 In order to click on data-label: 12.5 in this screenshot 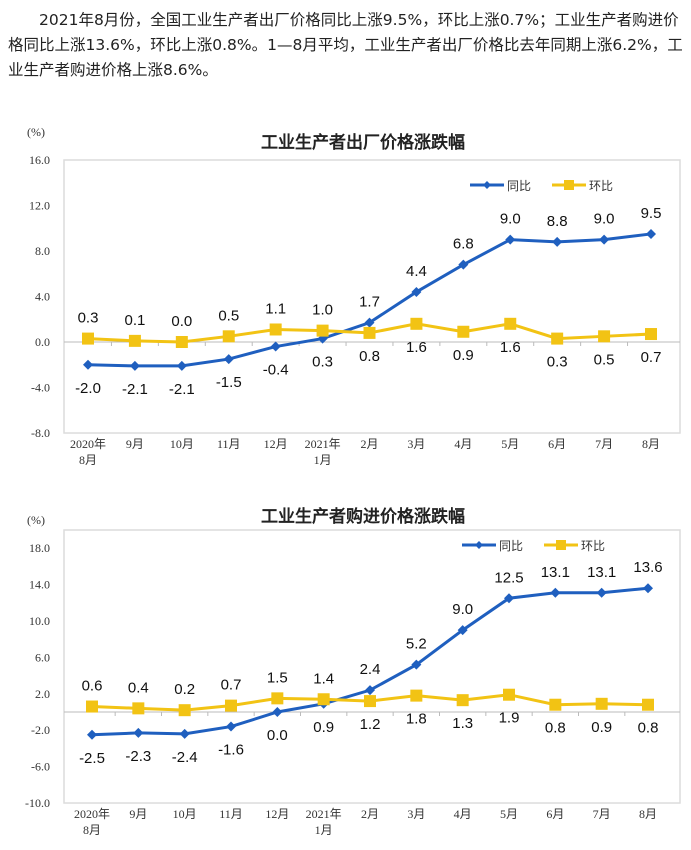, I will do `click(508, 577)`.